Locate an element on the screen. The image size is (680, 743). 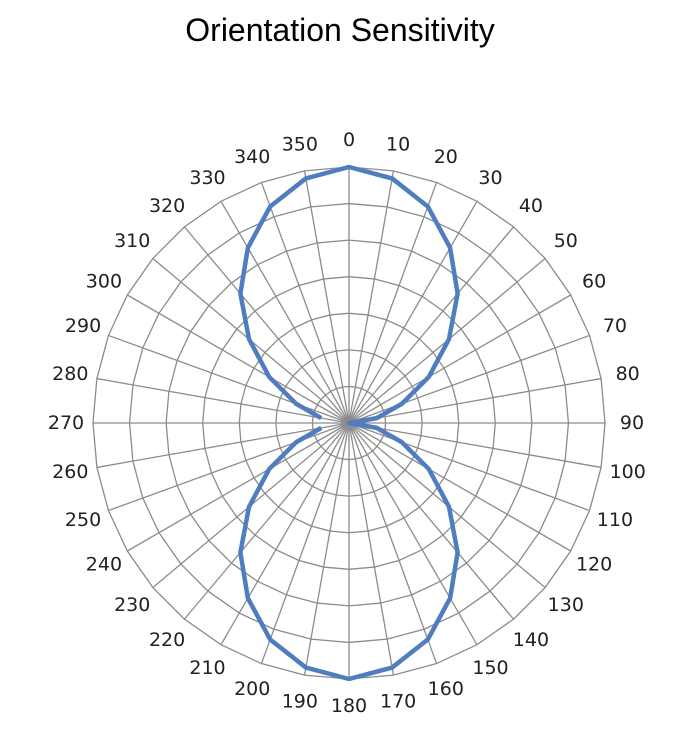
angle-label: 210 is located at coordinates (207, 668).